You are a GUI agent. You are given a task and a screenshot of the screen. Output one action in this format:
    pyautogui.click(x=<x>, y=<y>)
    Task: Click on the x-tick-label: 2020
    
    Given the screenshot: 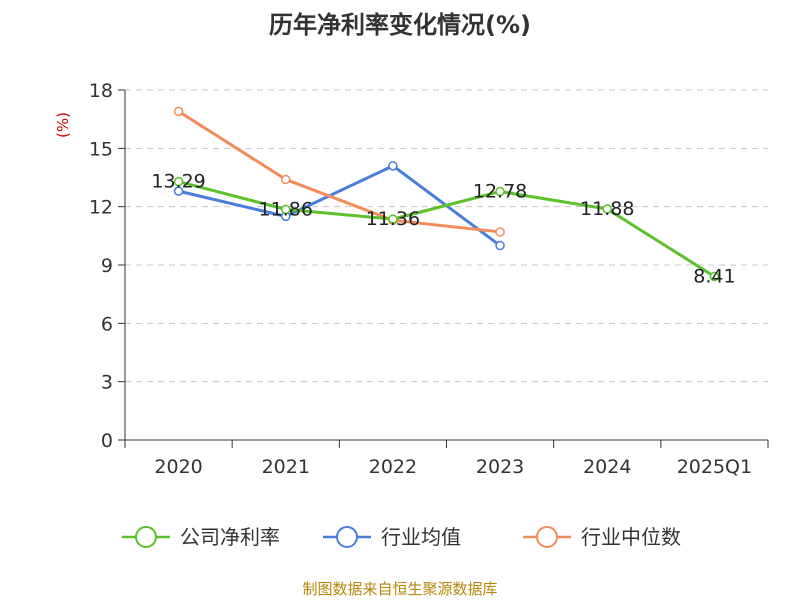 What is the action you would take?
    pyautogui.click(x=178, y=467)
    